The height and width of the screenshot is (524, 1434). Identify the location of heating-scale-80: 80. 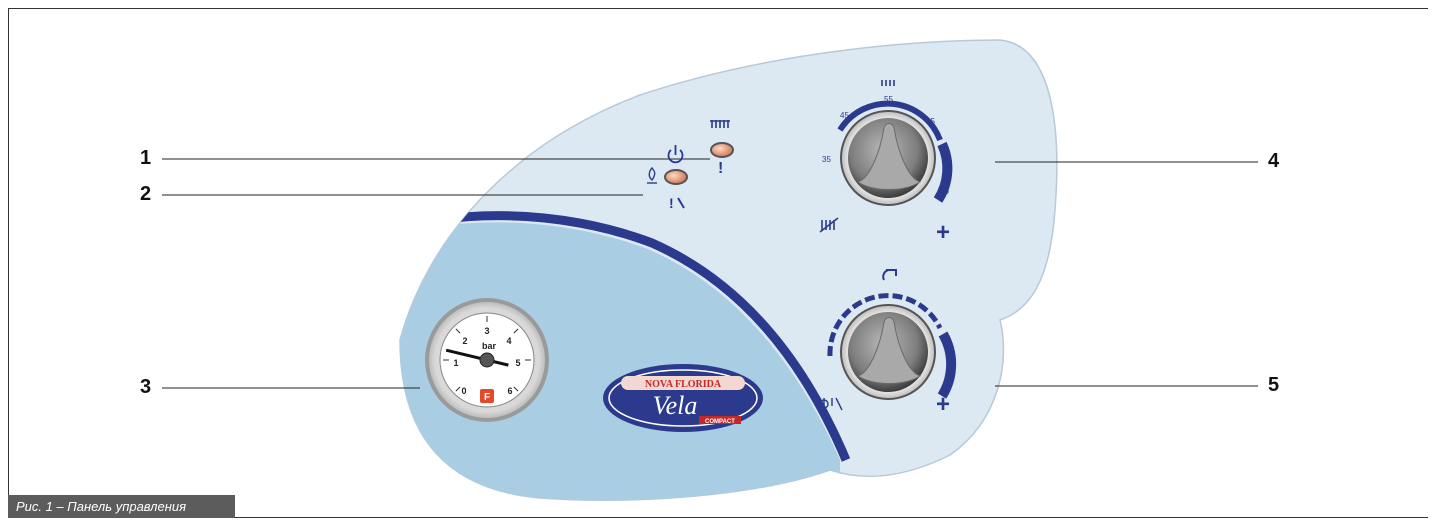
(944, 191).